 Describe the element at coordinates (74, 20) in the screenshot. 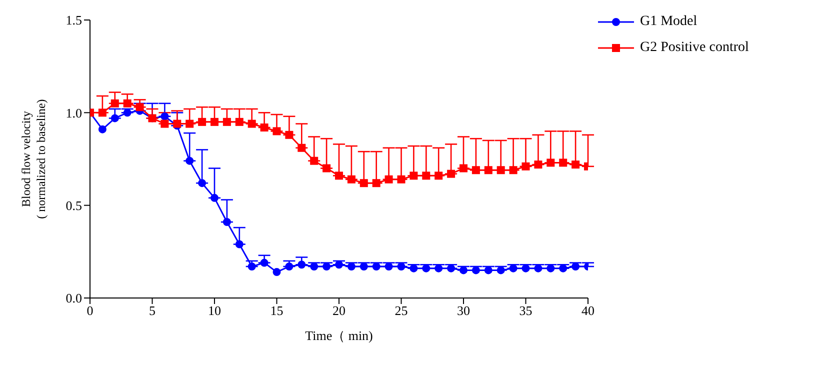

I see `y-tick-label: 1.5` at that location.